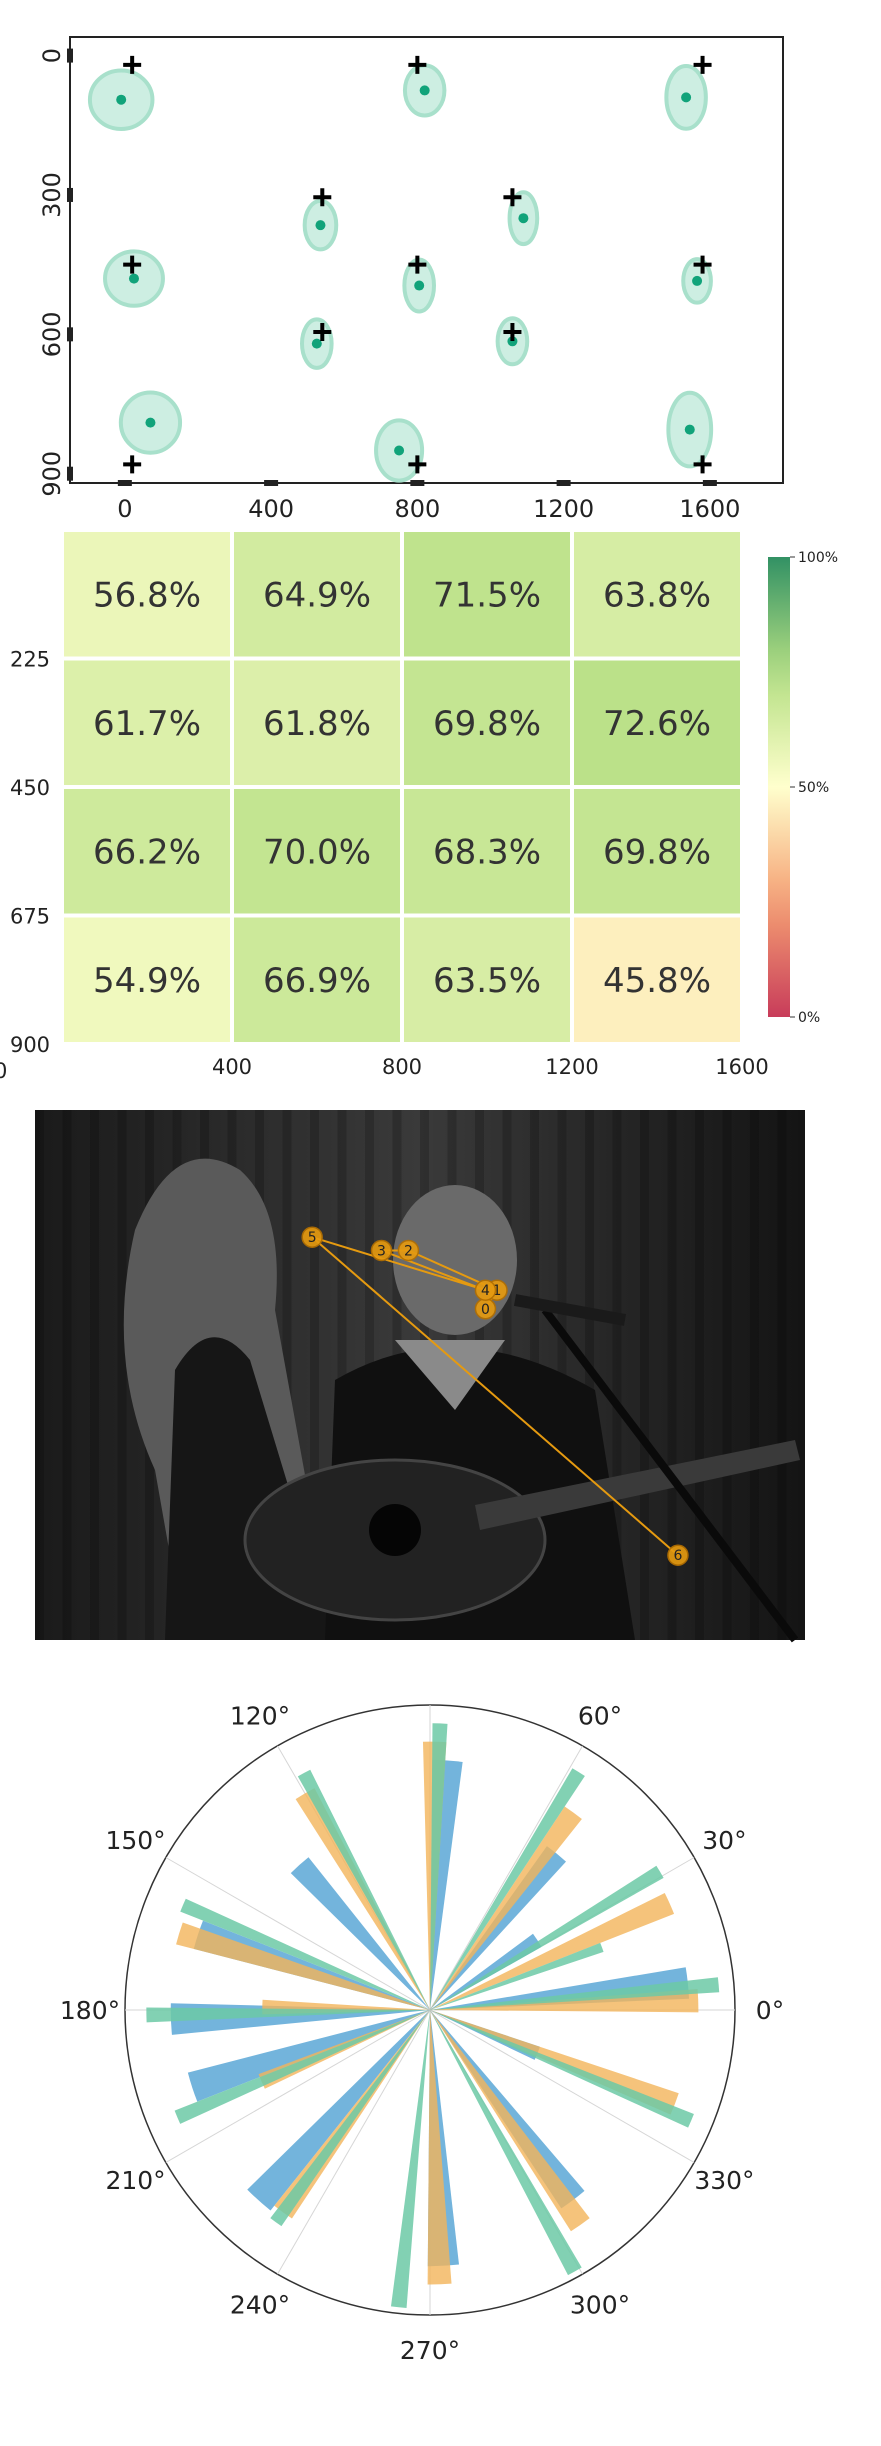 This screenshot has width=881, height=2446. What do you see at coordinates (724, 2180) in the screenshot?
I see `angle-tick-label: 330°` at bounding box center [724, 2180].